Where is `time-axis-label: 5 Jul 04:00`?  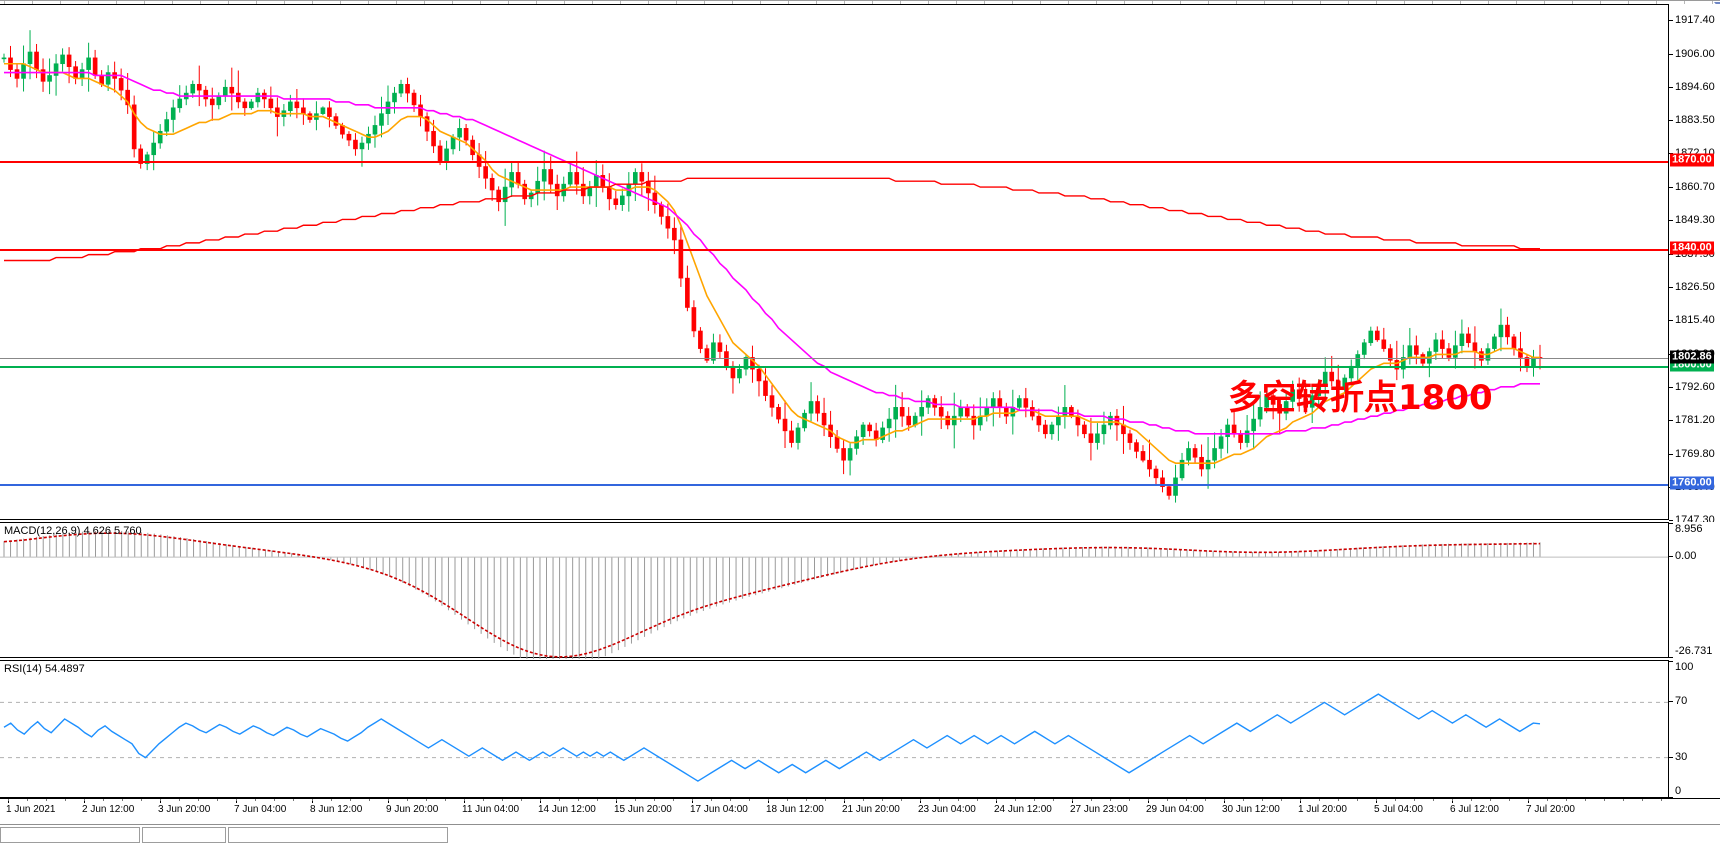 time-axis-label: 5 Jul 04:00 is located at coordinates (1398, 809).